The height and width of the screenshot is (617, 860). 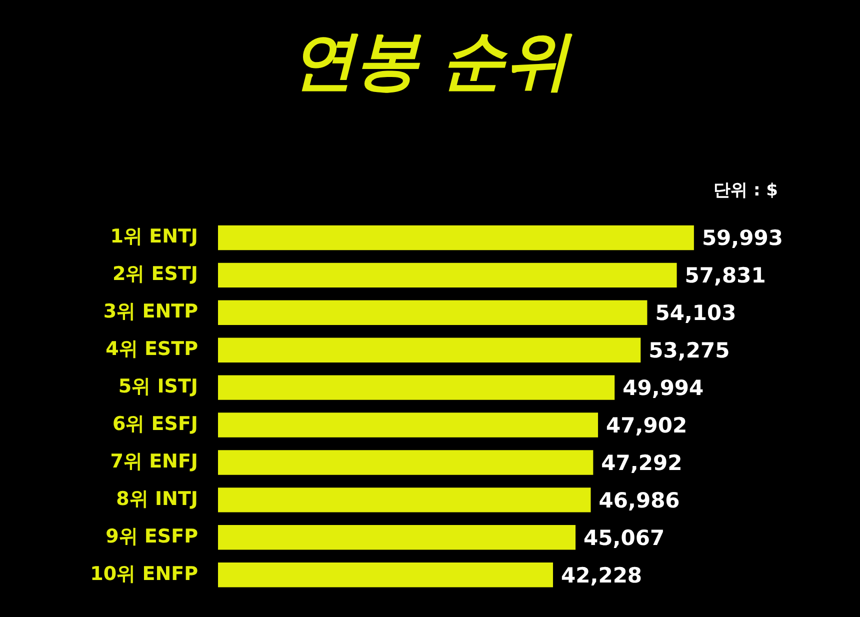 What do you see at coordinates (624, 538) in the screenshot?
I see `data-label: 45,067` at bounding box center [624, 538].